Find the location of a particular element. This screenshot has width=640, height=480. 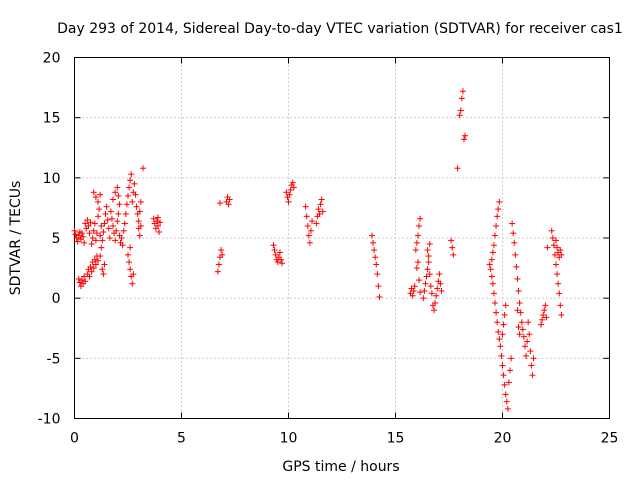

x-tick-label: 0 is located at coordinates (74, 439).